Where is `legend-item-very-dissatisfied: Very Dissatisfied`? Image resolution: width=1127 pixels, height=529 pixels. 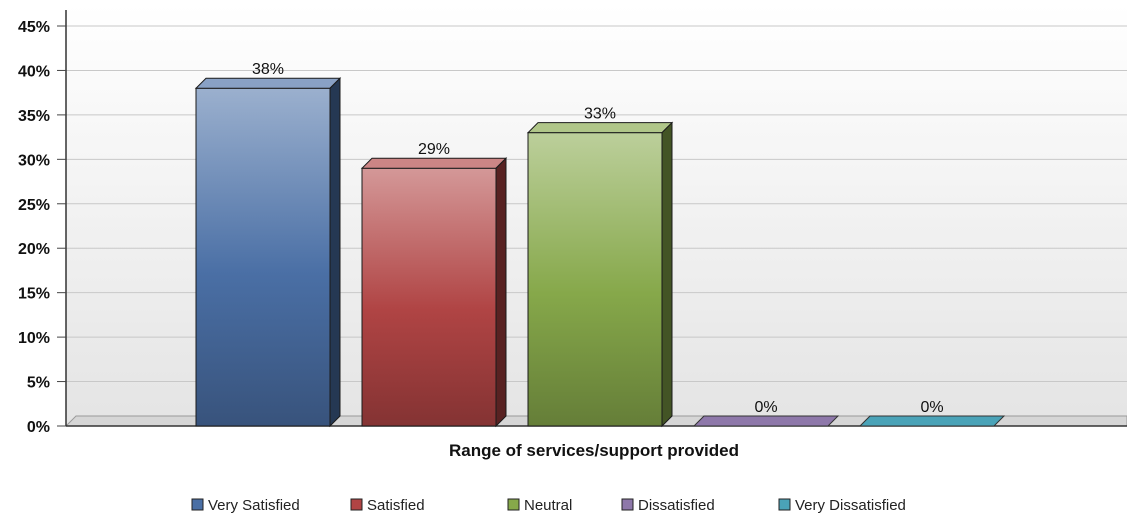 legend-item-very-dissatisfied: Very Dissatisfied is located at coordinates (842, 505).